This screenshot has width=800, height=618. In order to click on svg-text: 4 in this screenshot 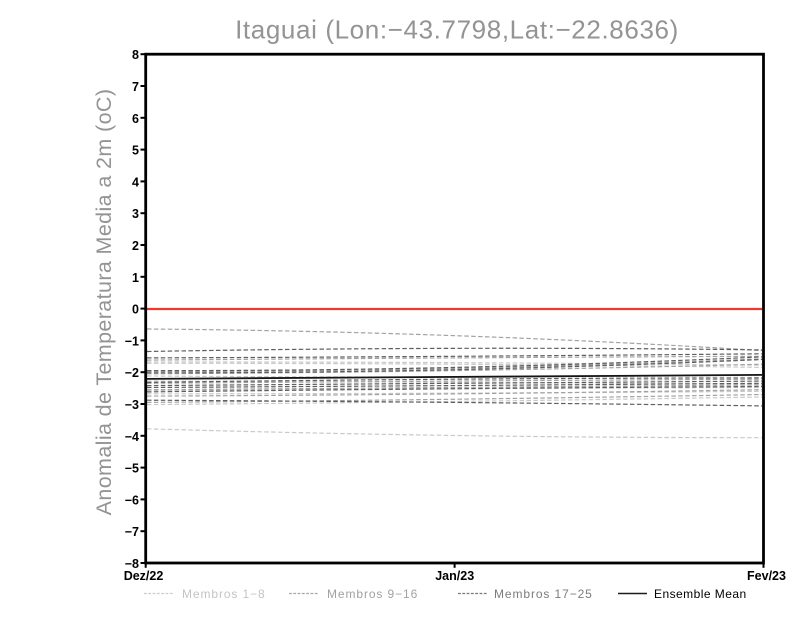, I will do `click(135, 182)`.